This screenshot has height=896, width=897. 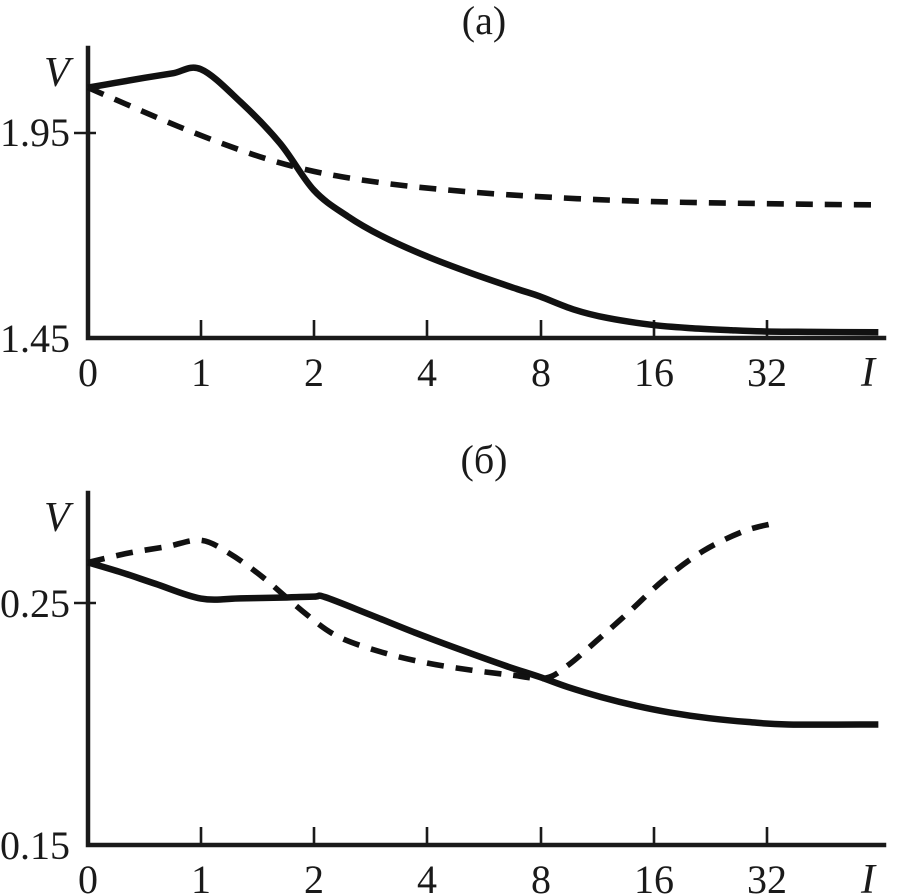 I want to click on panel-b-ylabel-025: 0.25, so click(x=35, y=603).